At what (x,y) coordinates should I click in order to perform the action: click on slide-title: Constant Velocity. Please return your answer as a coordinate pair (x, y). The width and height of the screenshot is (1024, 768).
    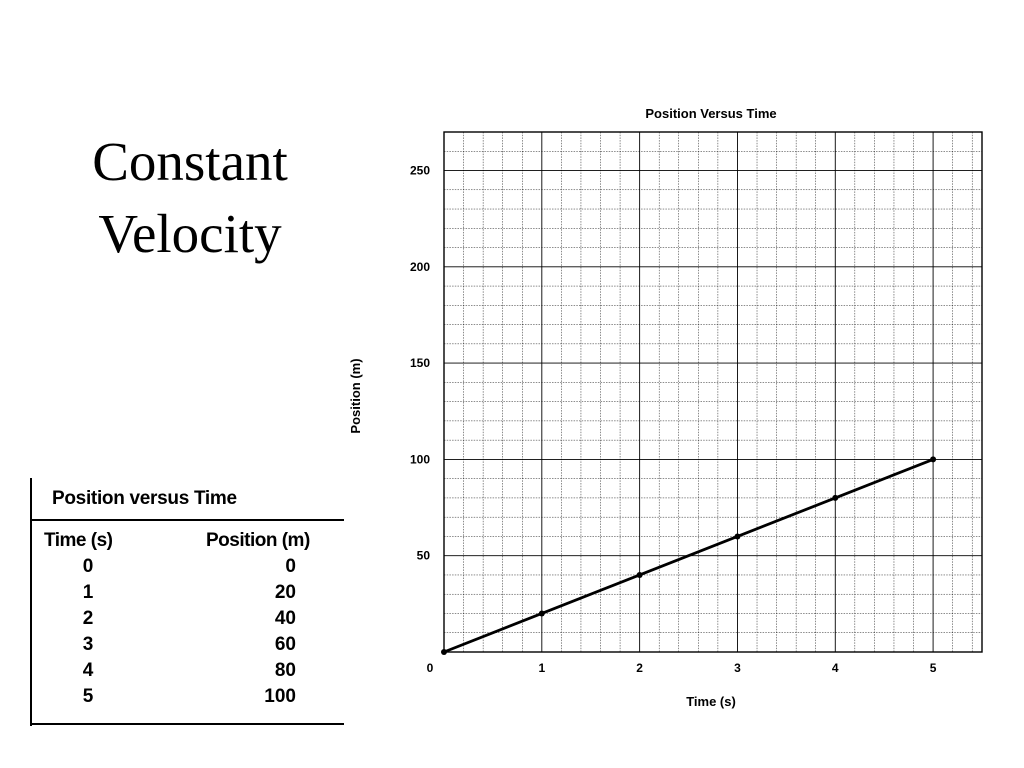
    Looking at the image, I should click on (190, 198).